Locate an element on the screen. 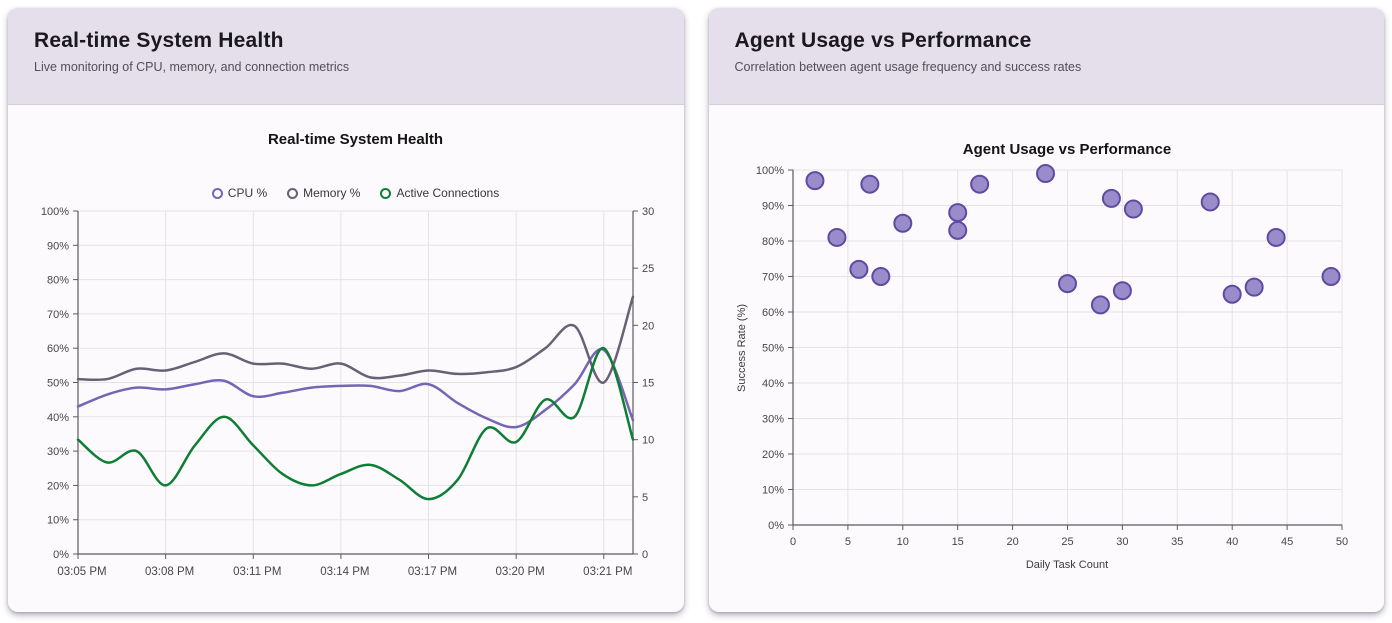 Image resolution: width=1392 pixels, height=623 pixels. x-axis-tick-label: 03:05 PM is located at coordinates (81, 572).